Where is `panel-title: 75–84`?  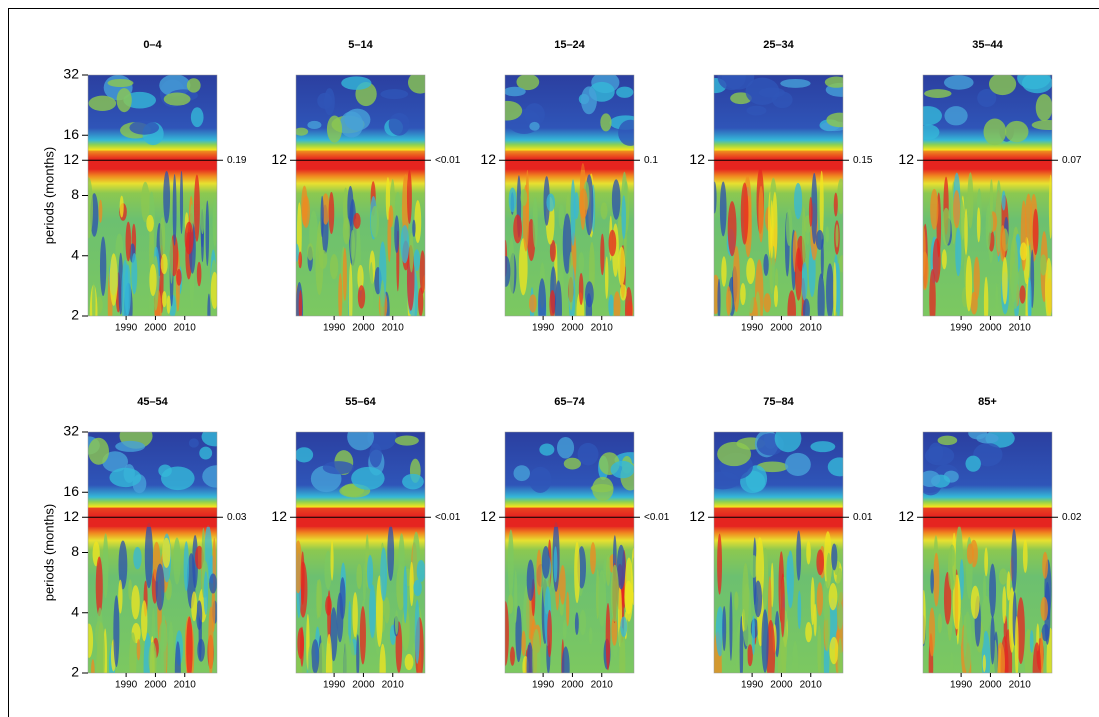 panel-title: 75–84 is located at coordinates (778, 402).